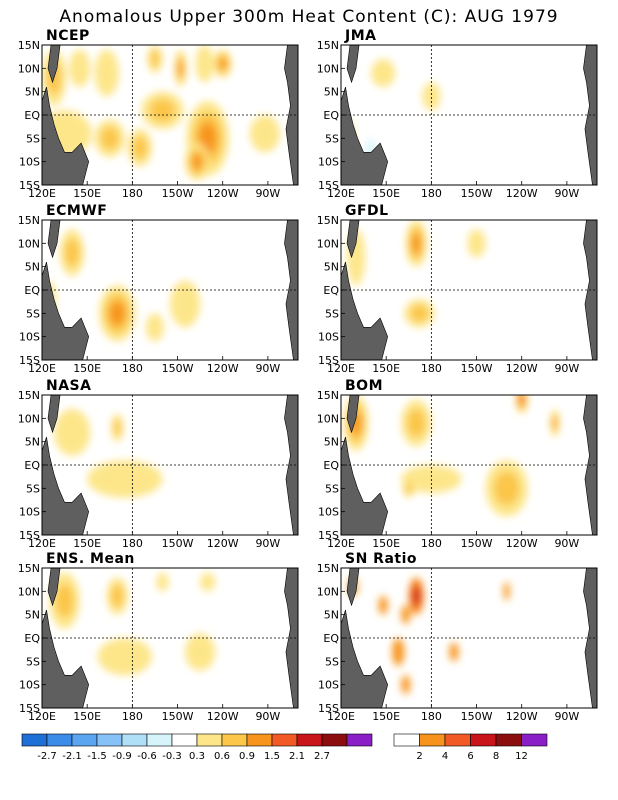 The height and width of the screenshot is (800, 618). Describe the element at coordinates (364, 386) in the screenshot. I see `panel-title: BOM` at that location.